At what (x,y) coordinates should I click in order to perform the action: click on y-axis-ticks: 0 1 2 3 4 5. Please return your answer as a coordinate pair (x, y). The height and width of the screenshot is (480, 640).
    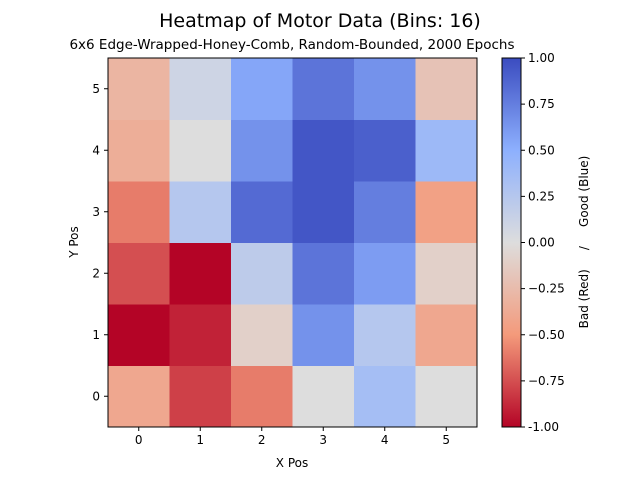
    Looking at the image, I should click on (100, 242).